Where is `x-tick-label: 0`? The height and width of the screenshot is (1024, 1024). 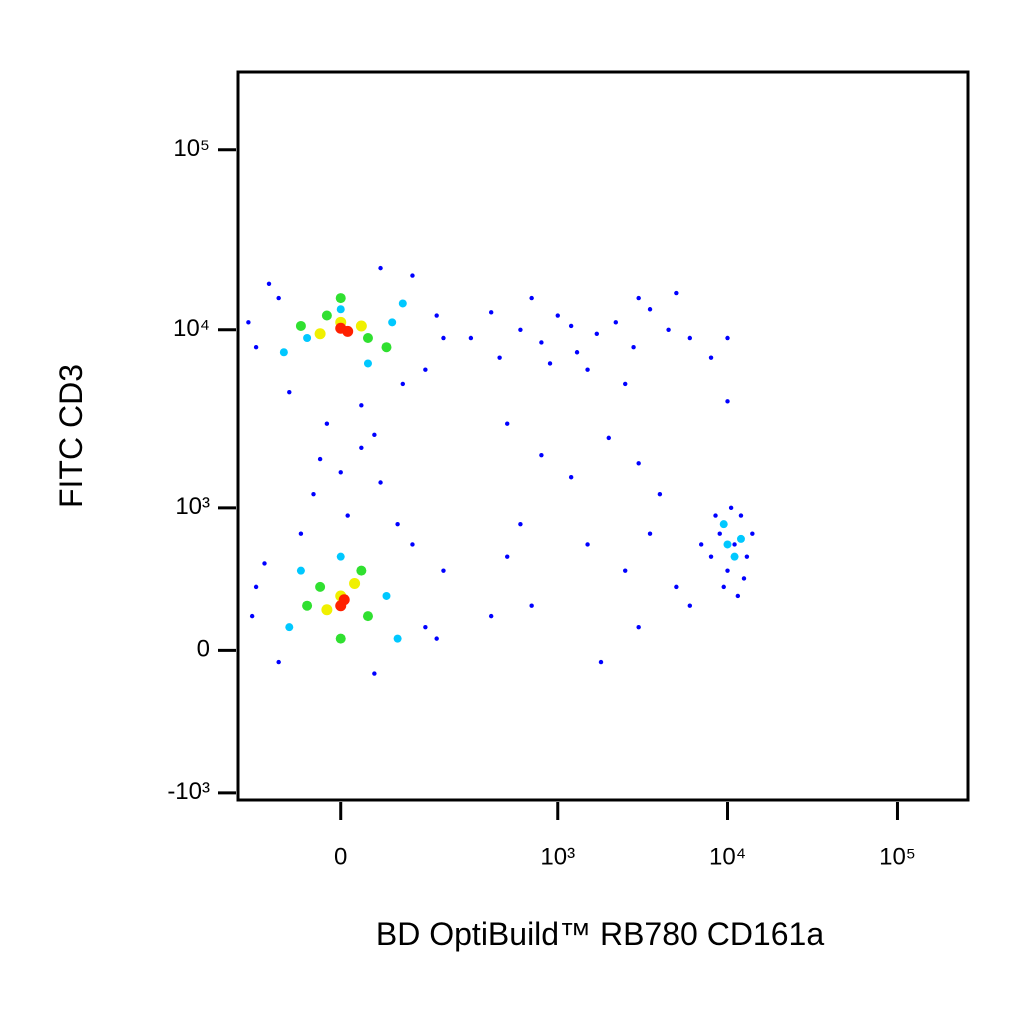
x-tick-label: 0 is located at coordinates (340, 856).